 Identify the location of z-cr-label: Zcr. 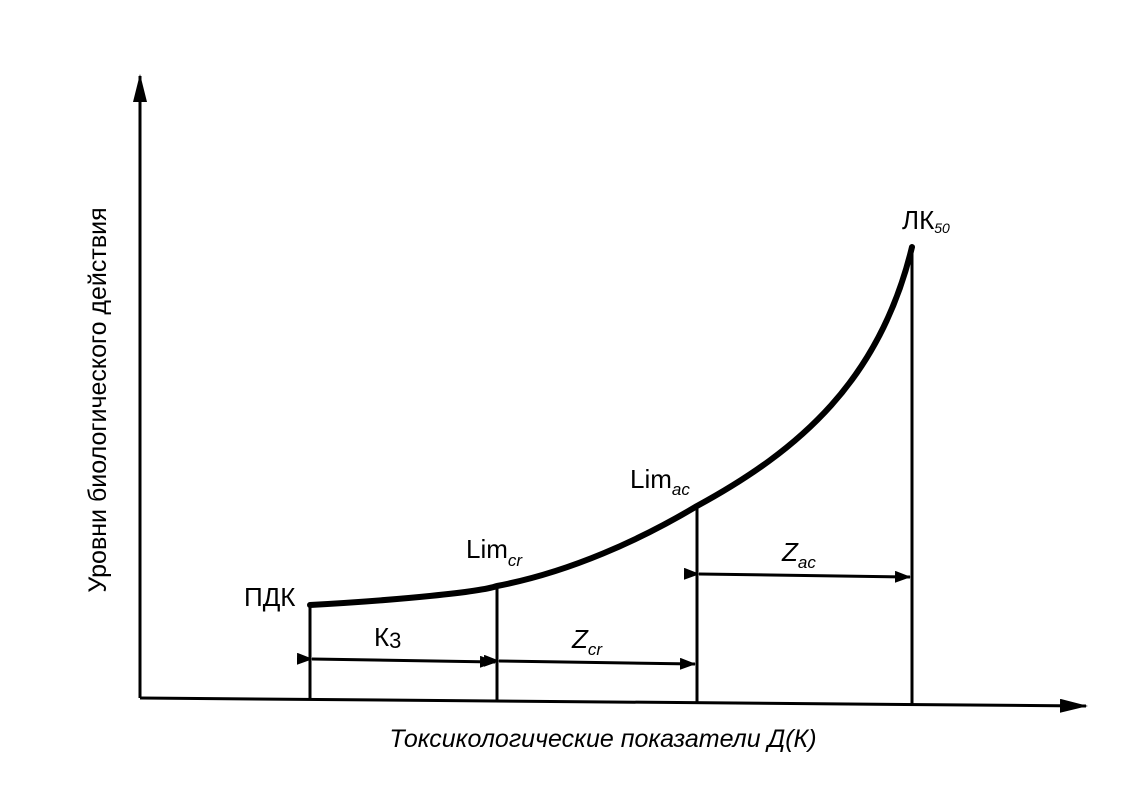
(587, 641).